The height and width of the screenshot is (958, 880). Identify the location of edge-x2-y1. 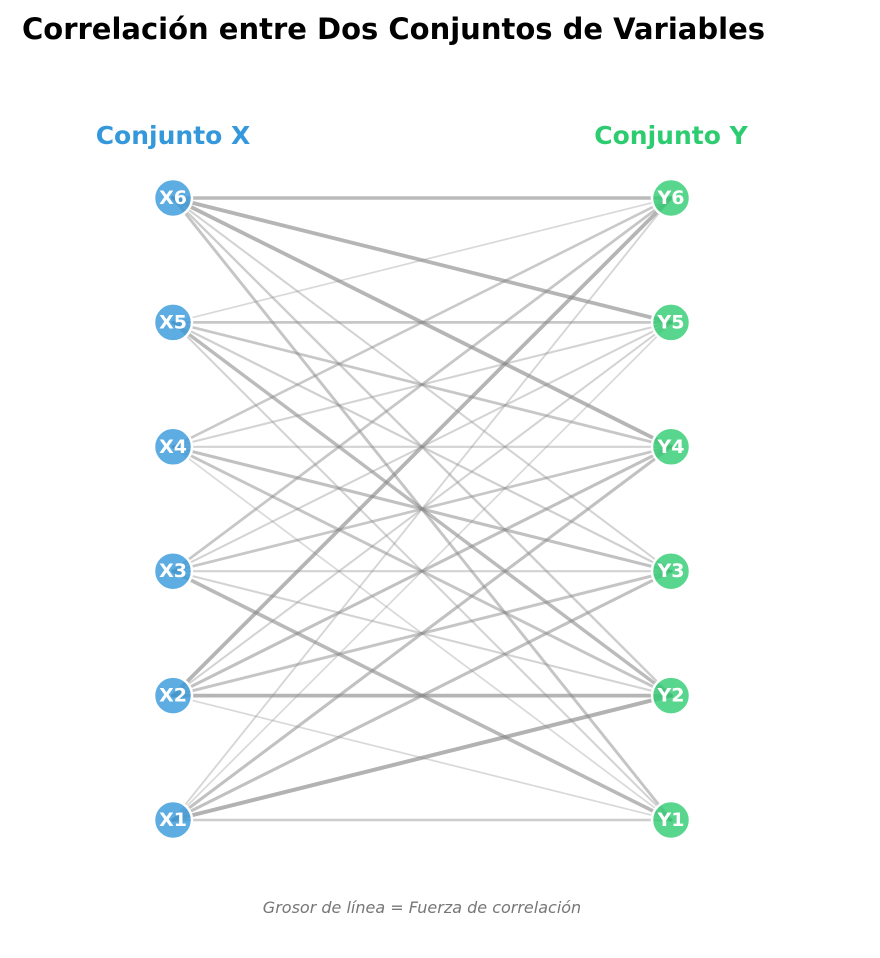
(422, 757).